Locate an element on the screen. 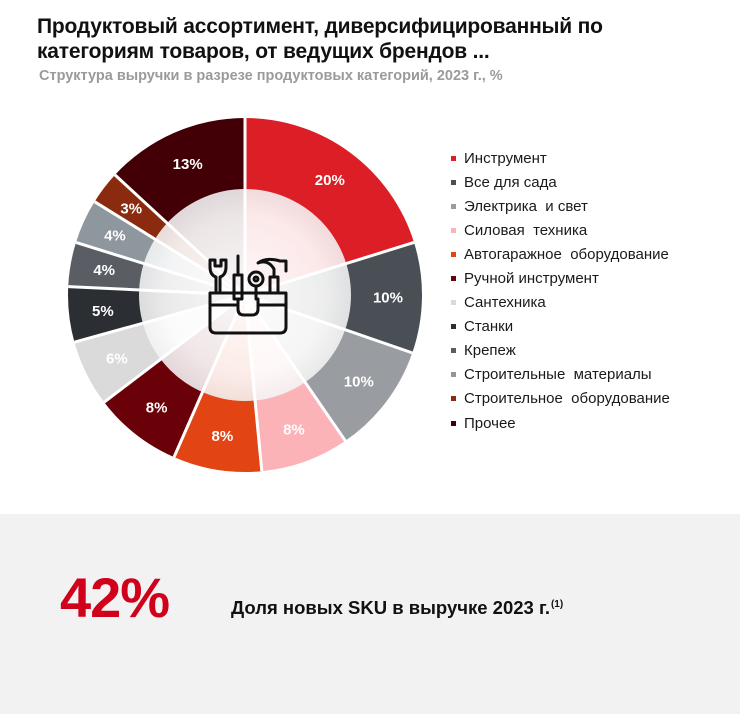 The height and width of the screenshot is (714, 740). legend-item: Силовая техника is located at coordinates (559, 230).